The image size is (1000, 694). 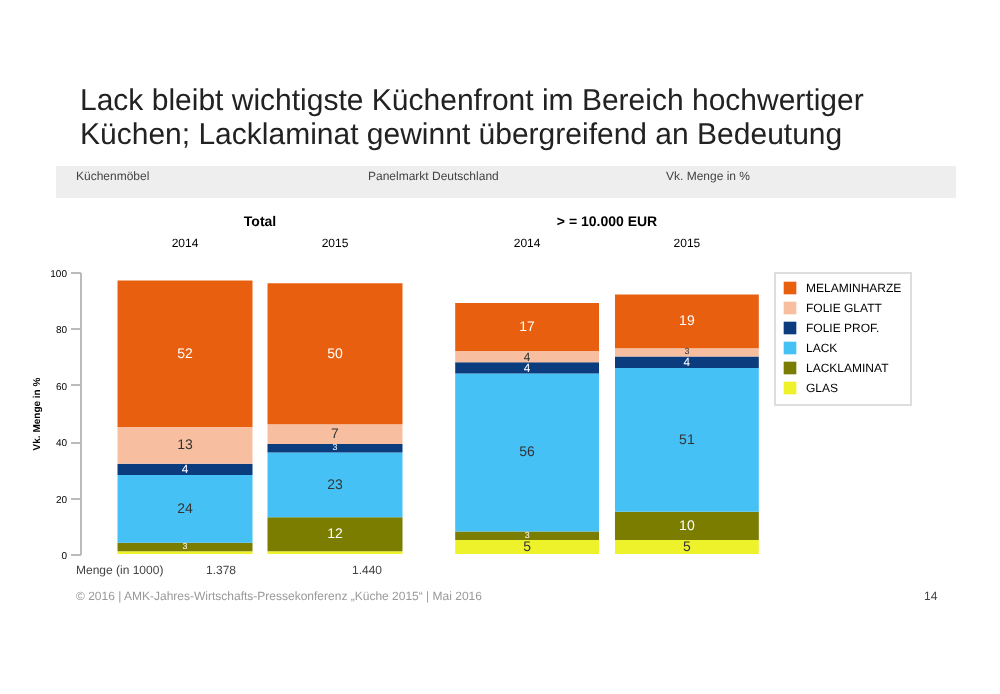 What do you see at coordinates (473, 118) in the screenshot?
I see `text: Lack bleibt wichtigste Küchenfront im Bereich hochwertiger Küchen; Lacklaminat gewinnt übergreifend an Bedeutung` at bounding box center [473, 118].